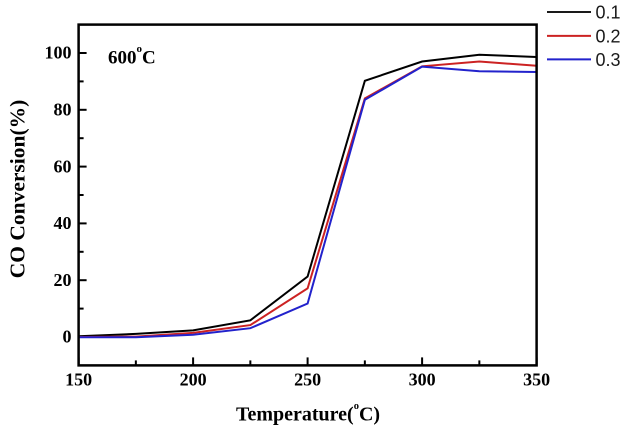 The image size is (624, 427). I want to click on svg-text: CO Conversion(%), so click(18, 189).